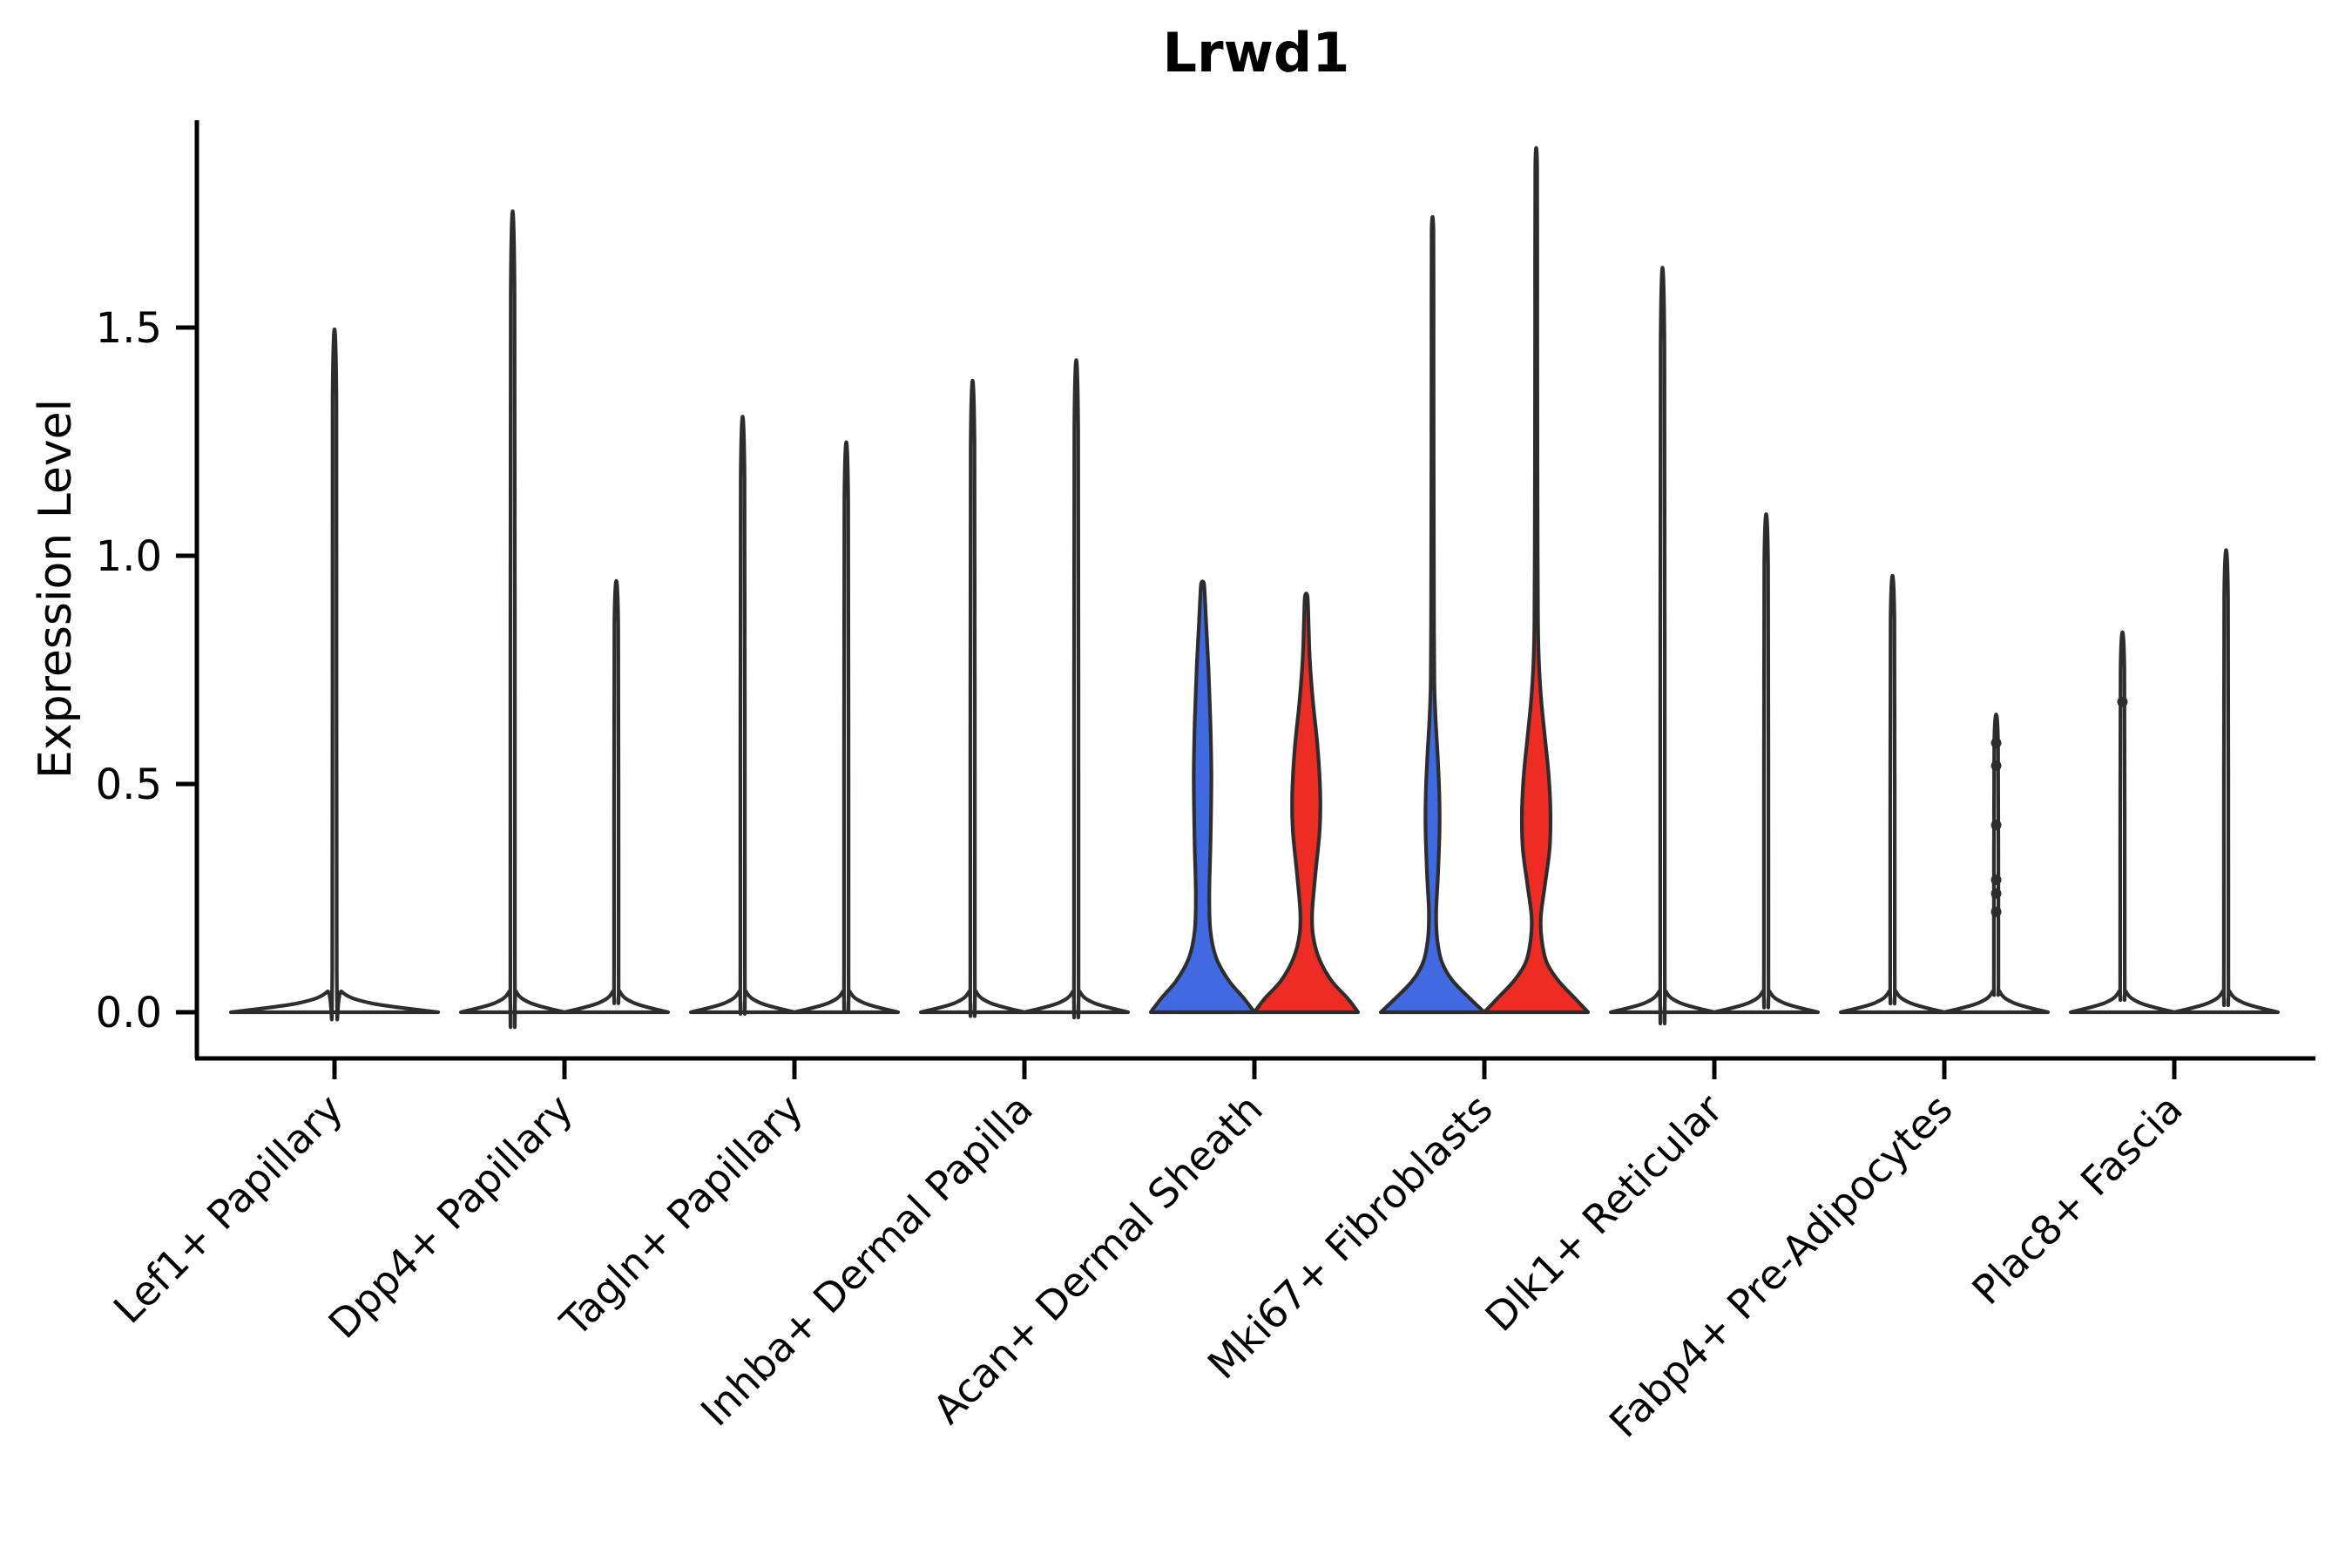 The height and width of the screenshot is (1568, 2352). I want to click on violin-fabp4-pre-adipocytes-left, so click(1892, 794).